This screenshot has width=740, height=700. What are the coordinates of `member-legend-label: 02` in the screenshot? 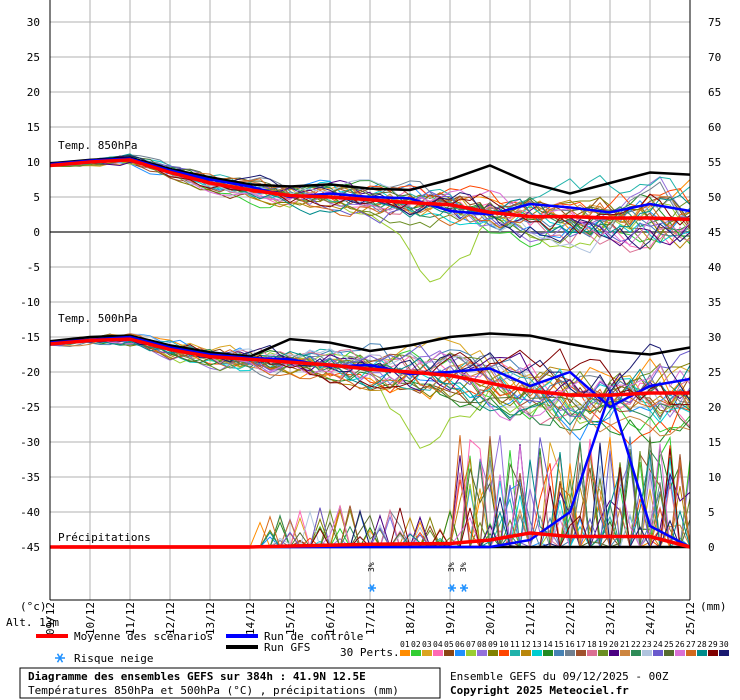 It's located at (416, 644).